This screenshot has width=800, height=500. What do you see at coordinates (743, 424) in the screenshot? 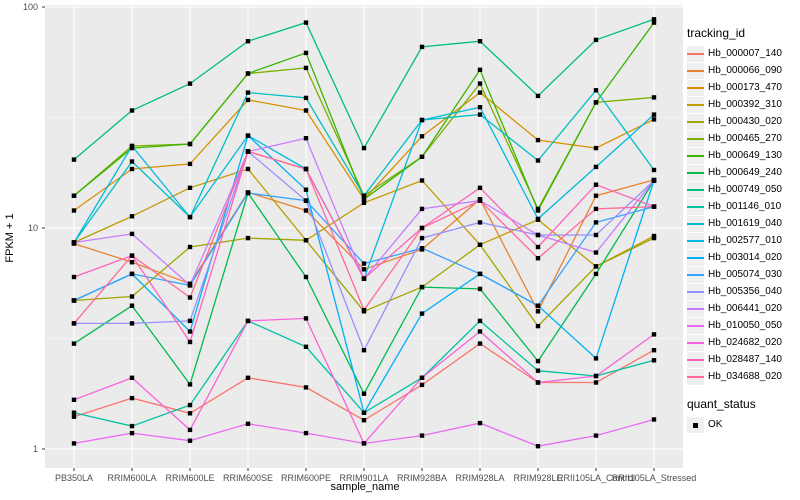
I see `legend-item-ok: OK` at bounding box center [743, 424].